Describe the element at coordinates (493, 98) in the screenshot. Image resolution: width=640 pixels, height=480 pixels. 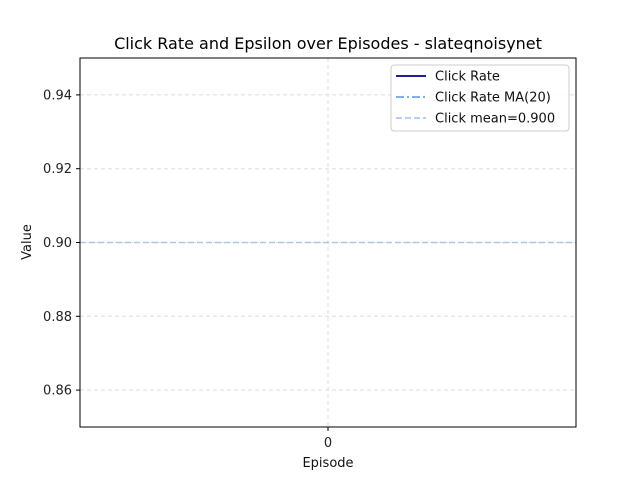
I see `legend-label: Click Rate MA(20)` at that location.